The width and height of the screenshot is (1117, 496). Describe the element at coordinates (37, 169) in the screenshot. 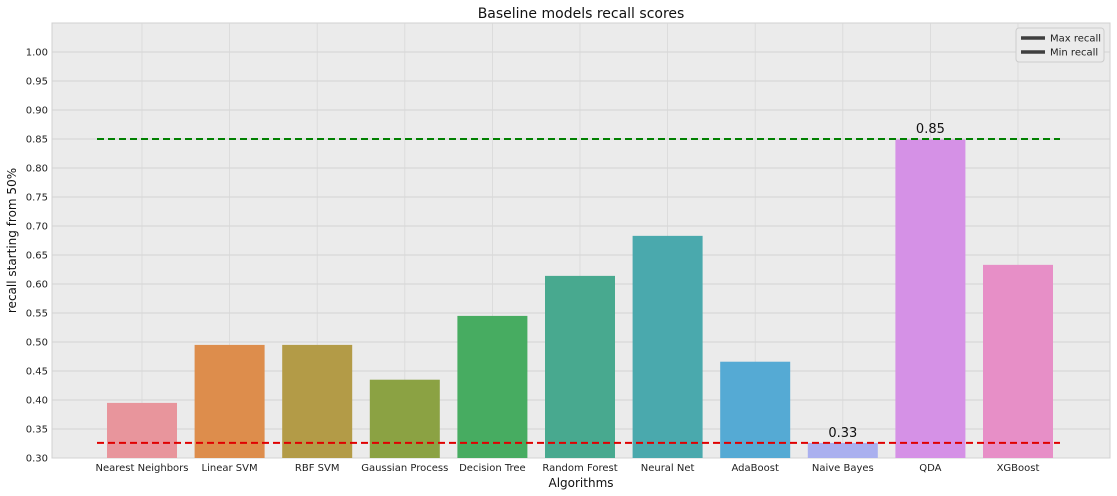

I see `y-tick-label: 0.80` at that location.